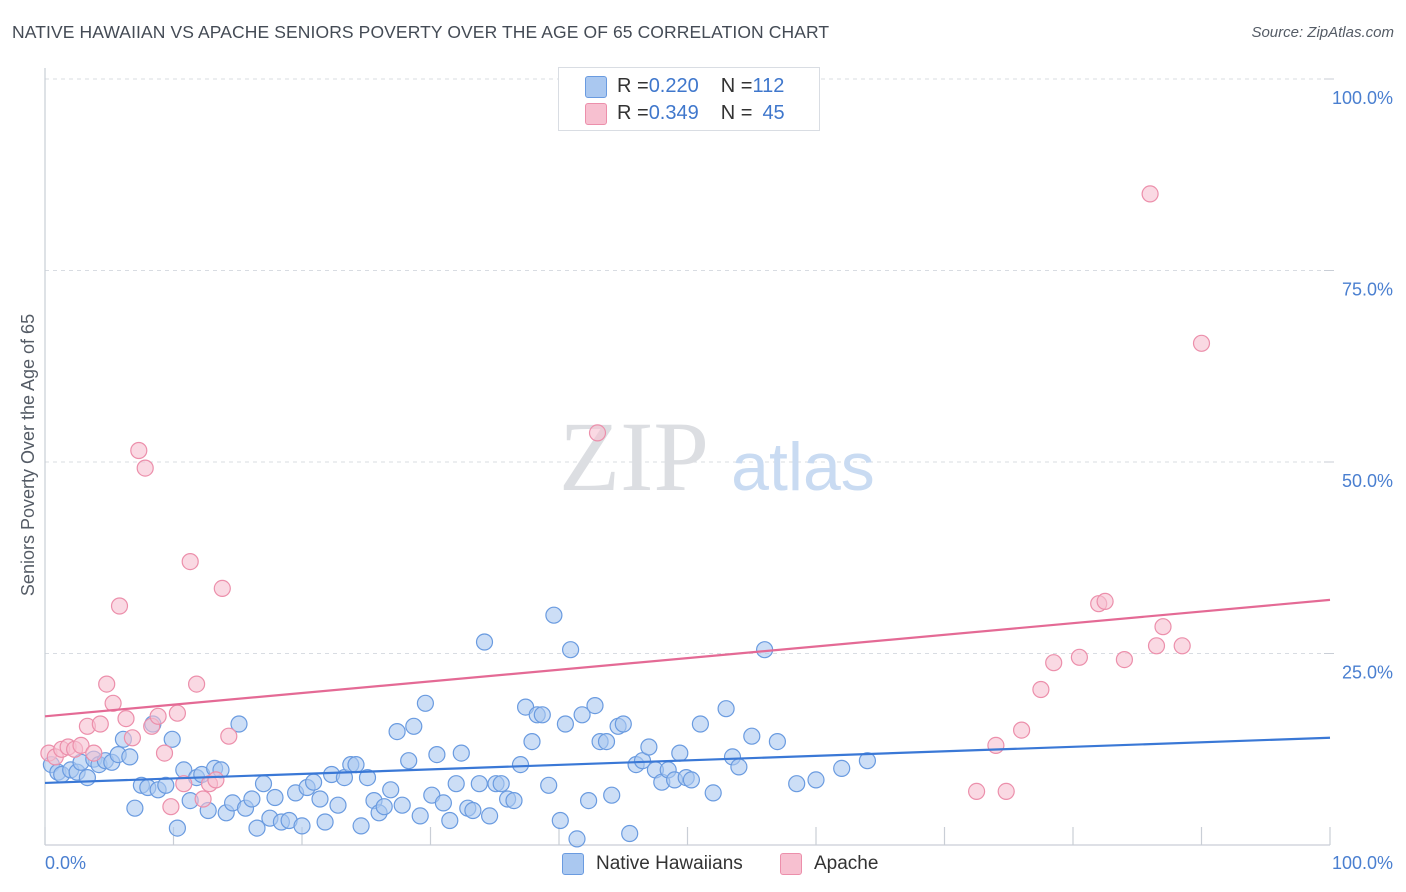 The image size is (1406, 892). Describe the element at coordinates (596, 114) in the screenshot. I see `legend-swatch-apache` at that location.